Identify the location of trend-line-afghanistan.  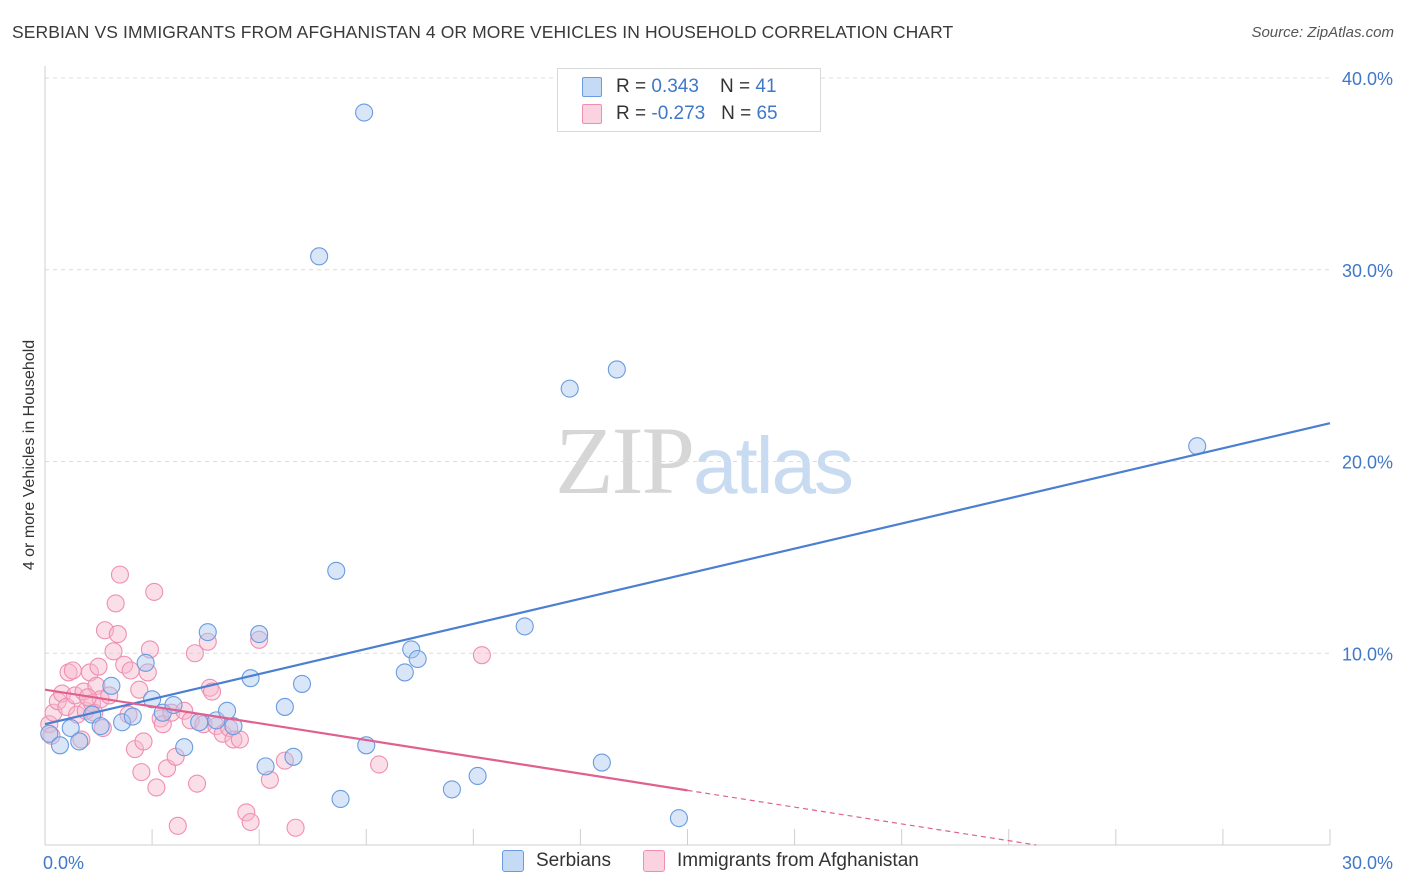
(366, 740).